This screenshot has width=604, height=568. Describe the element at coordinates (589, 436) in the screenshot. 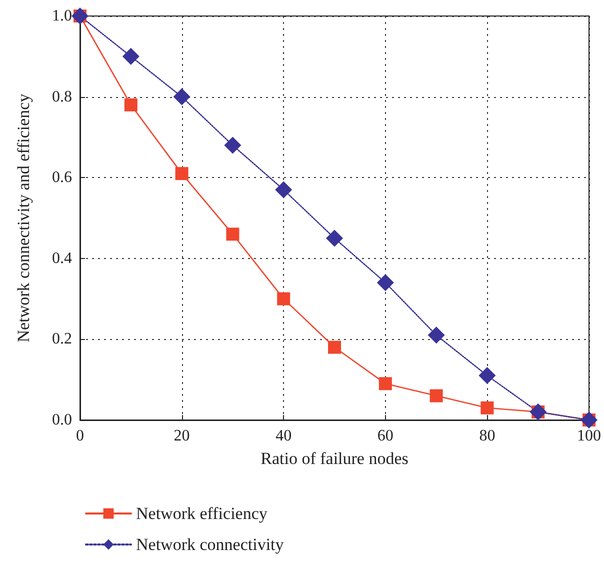

I see `x-tick-label: 100` at that location.